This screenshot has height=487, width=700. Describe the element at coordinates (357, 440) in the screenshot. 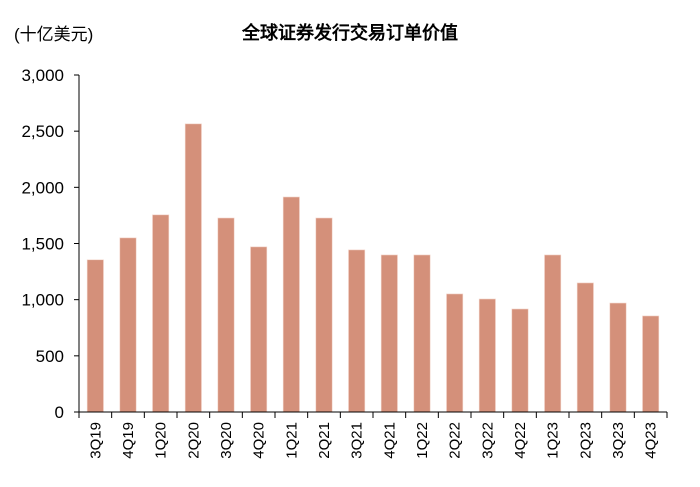

I see `x-tick-label: 3Q21` at that location.